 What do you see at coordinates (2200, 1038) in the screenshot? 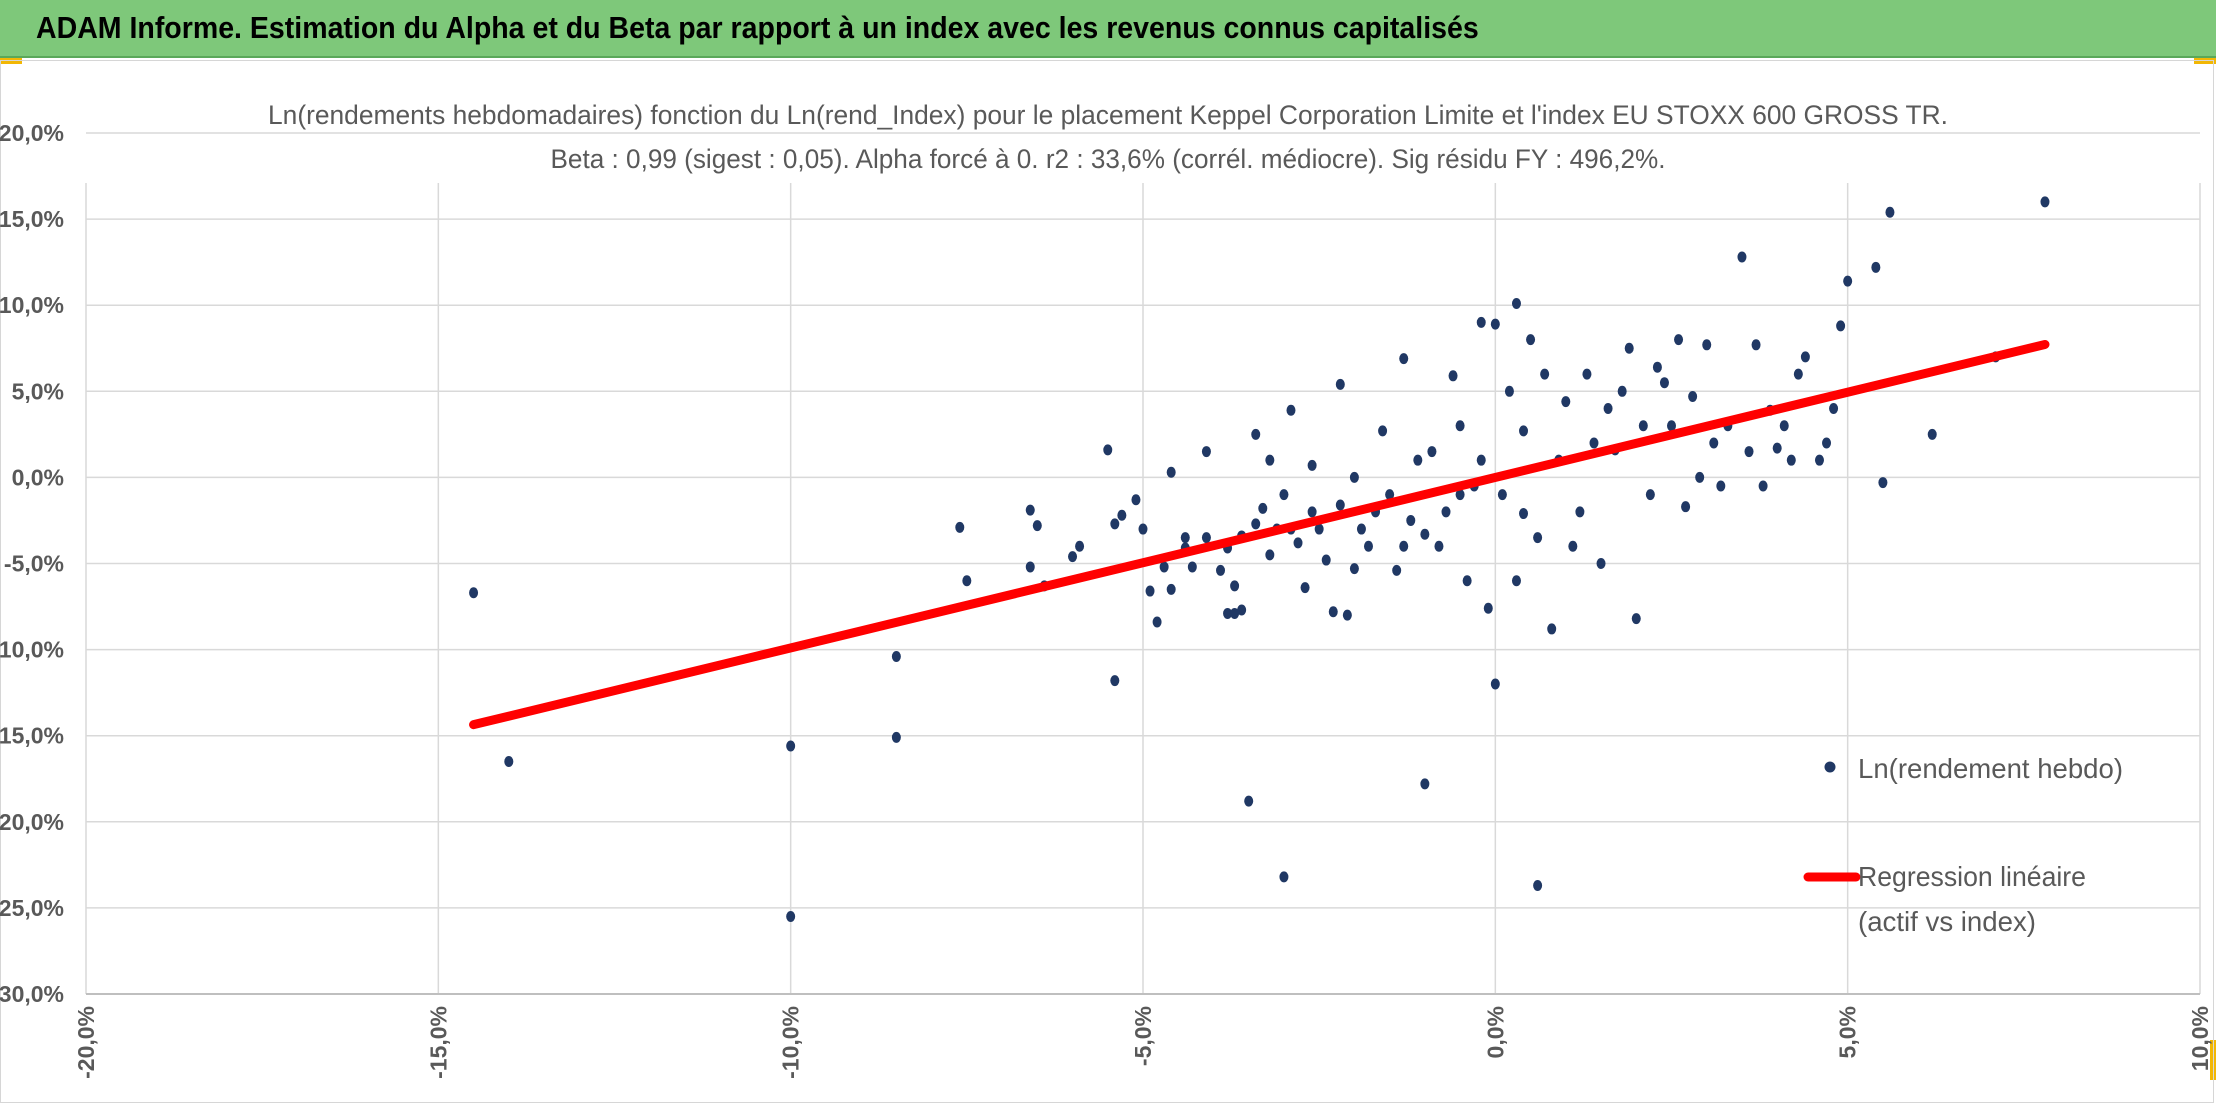
I see `x-tick-label: 10,0%` at bounding box center [2200, 1038].